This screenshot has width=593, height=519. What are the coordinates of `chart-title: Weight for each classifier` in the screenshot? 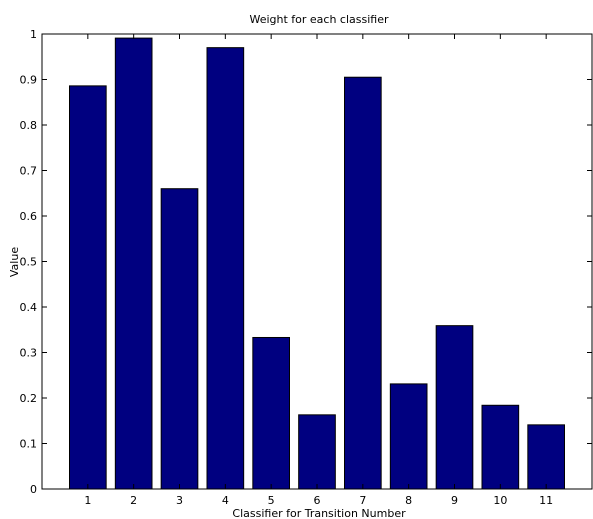 It's located at (319, 19).